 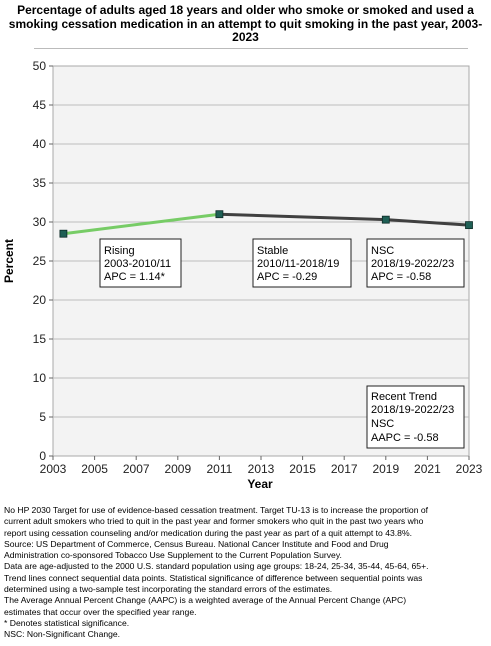 What do you see at coordinates (42, 417) in the screenshot?
I see `y-tick-label: 5` at bounding box center [42, 417].